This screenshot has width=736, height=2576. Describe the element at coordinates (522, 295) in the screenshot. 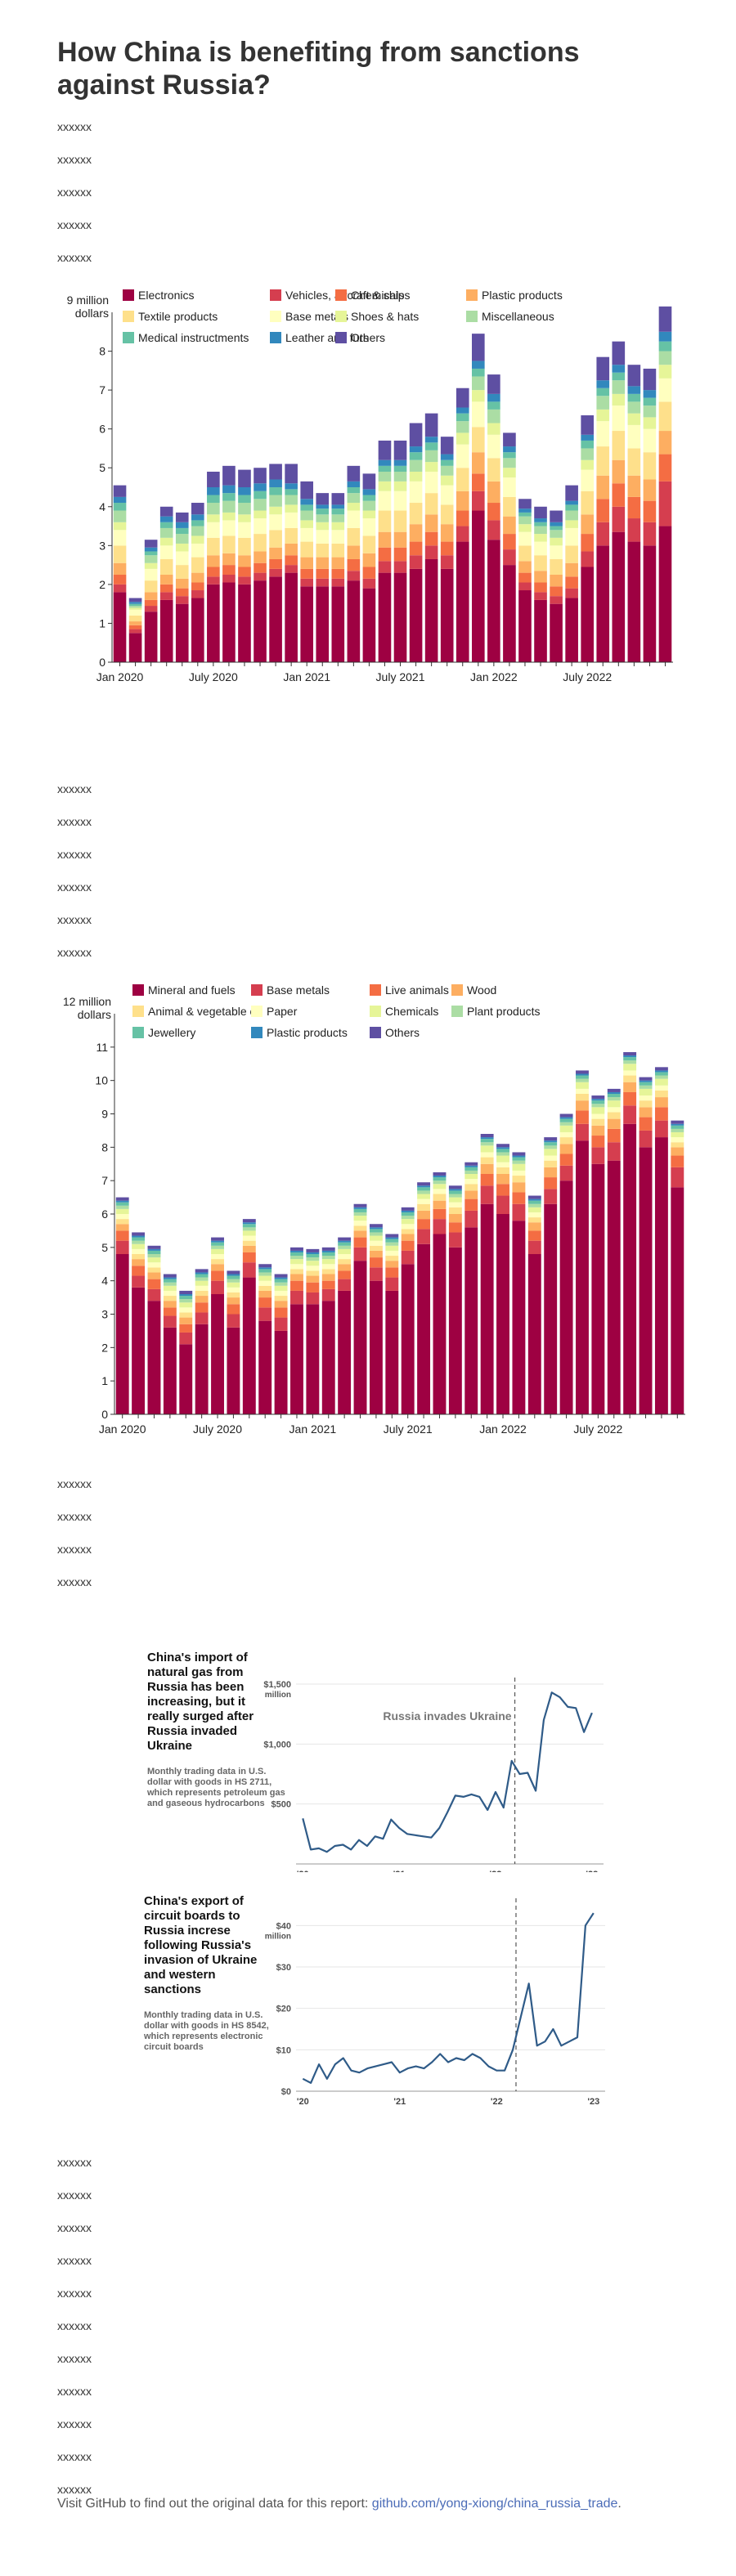

I see `legend-label: Plastic products` at that location.